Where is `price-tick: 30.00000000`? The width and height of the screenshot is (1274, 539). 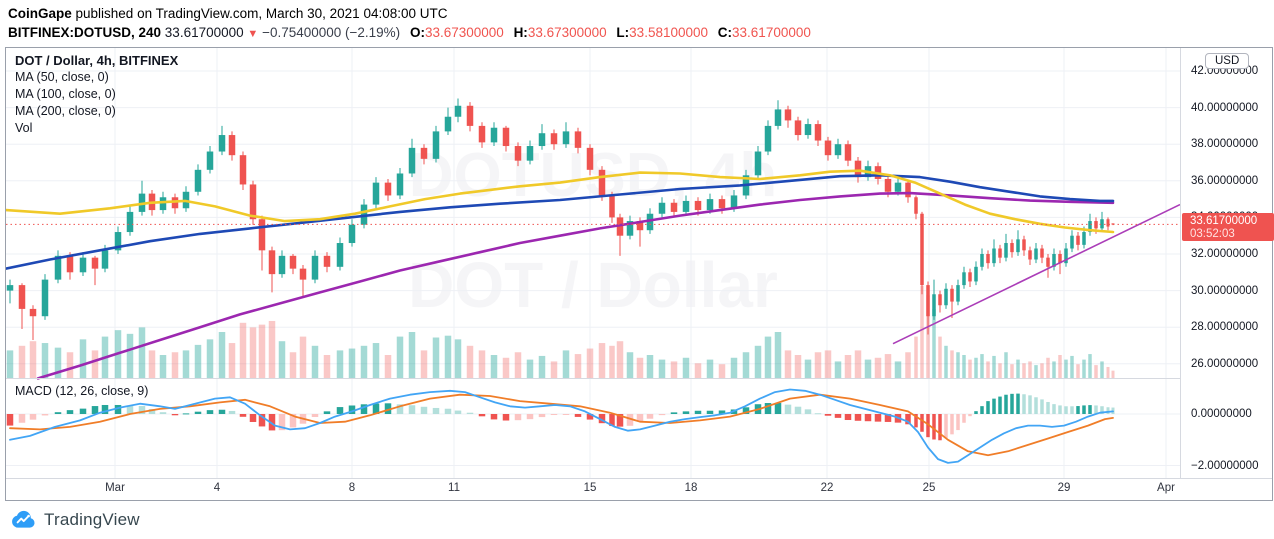
price-tick: 30.00000000 is located at coordinates (1225, 290).